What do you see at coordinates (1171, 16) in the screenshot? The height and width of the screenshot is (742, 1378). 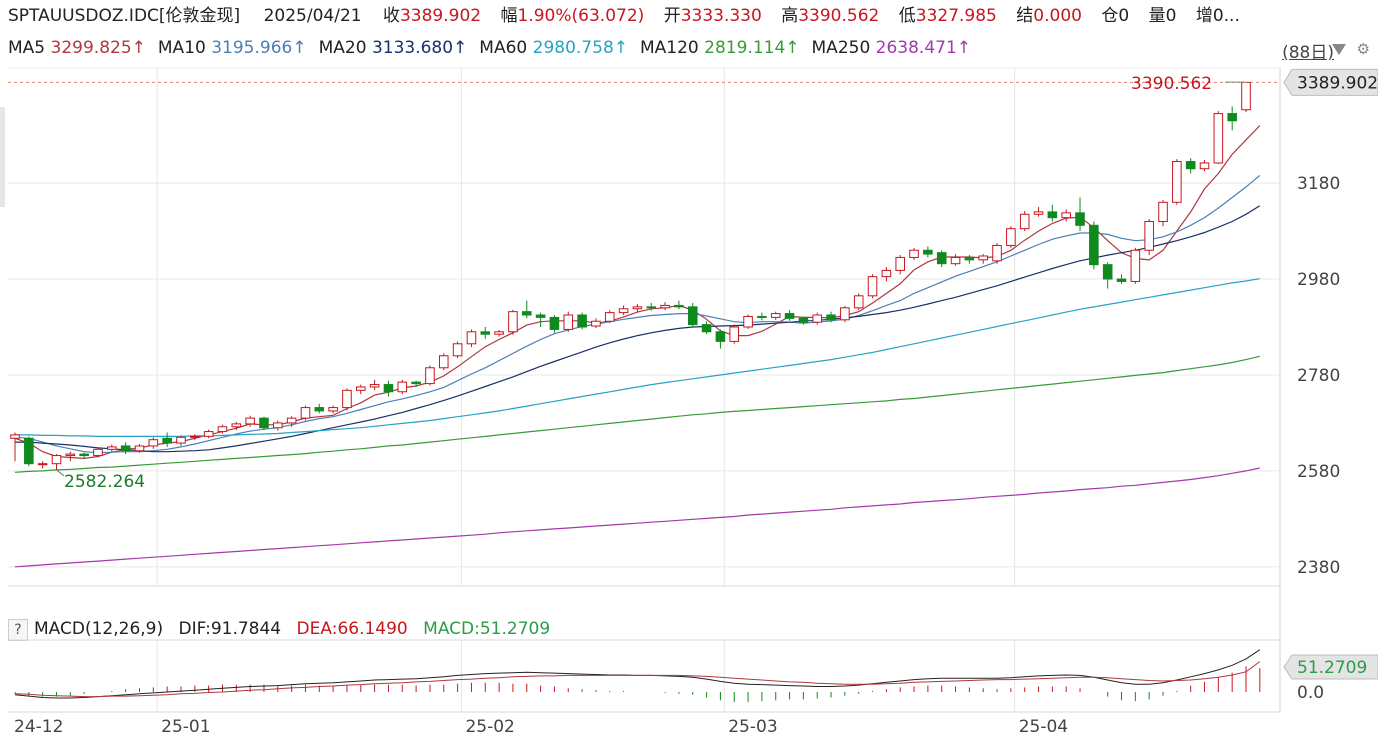 I see `volume-value: 0` at bounding box center [1171, 16].